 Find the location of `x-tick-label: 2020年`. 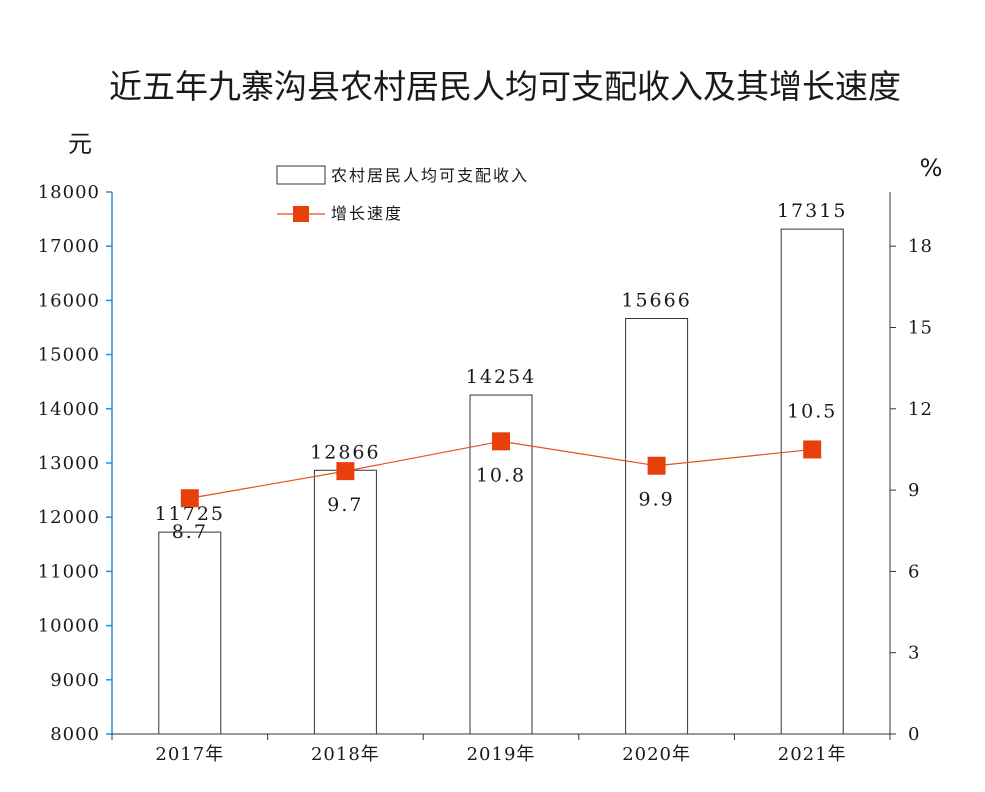

x-tick-label: 2020年 is located at coordinates (656, 754).